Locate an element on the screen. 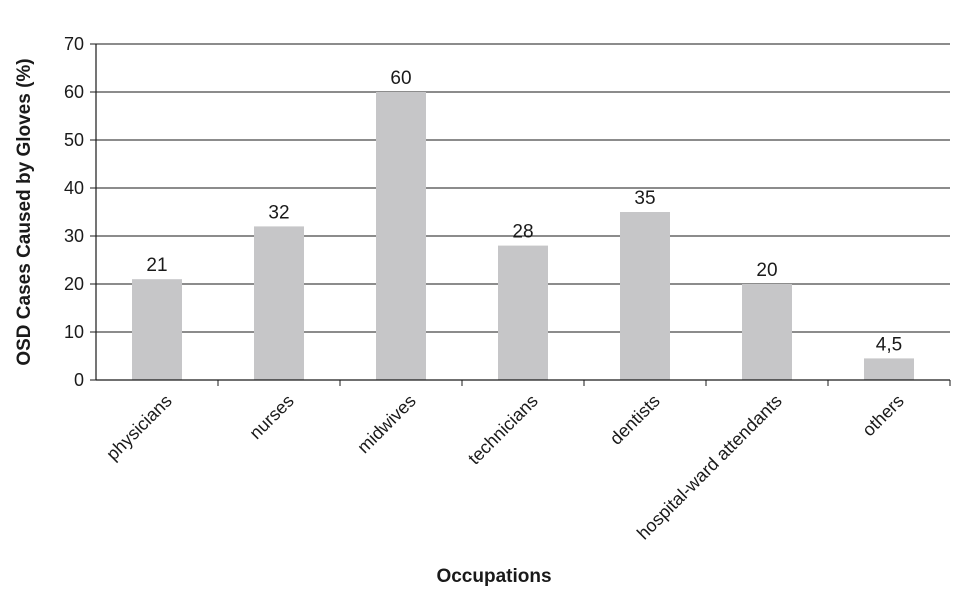 This screenshot has width=964, height=592. data-label: 60 is located at coordinates (400, 78).